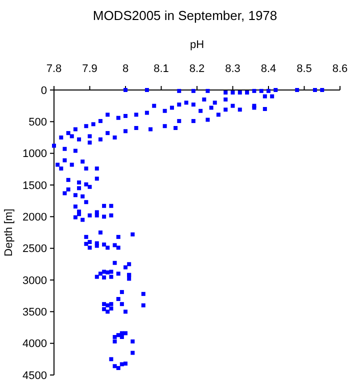 This screenshot has height=384, width=350. I want to click on x-tick-label: 7.9, so click(90, 68).